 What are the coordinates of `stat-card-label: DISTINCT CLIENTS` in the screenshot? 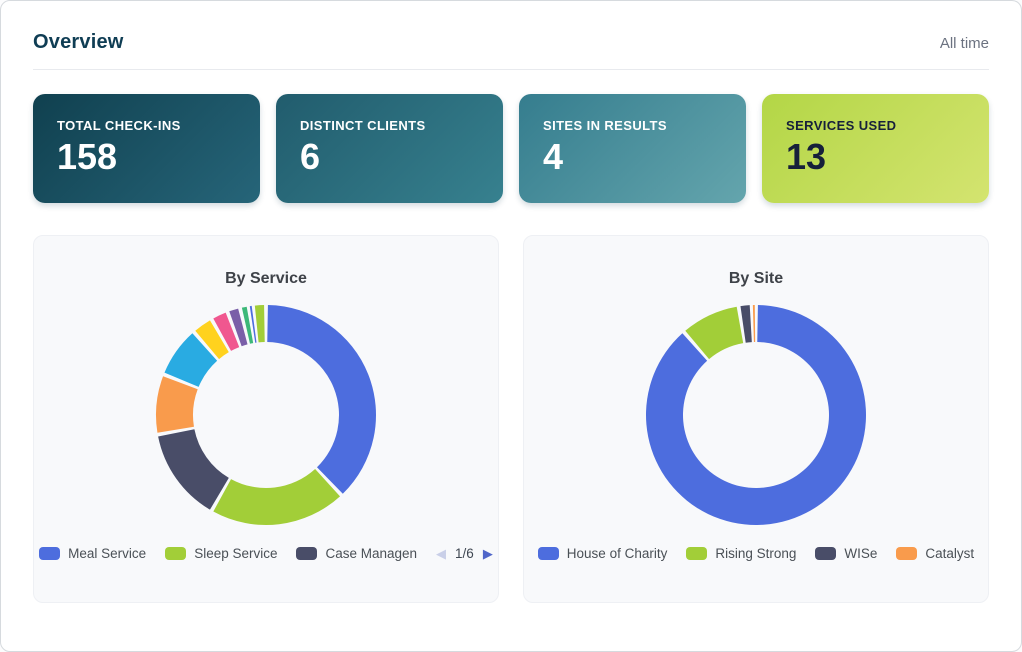 It's located at (363, 125).